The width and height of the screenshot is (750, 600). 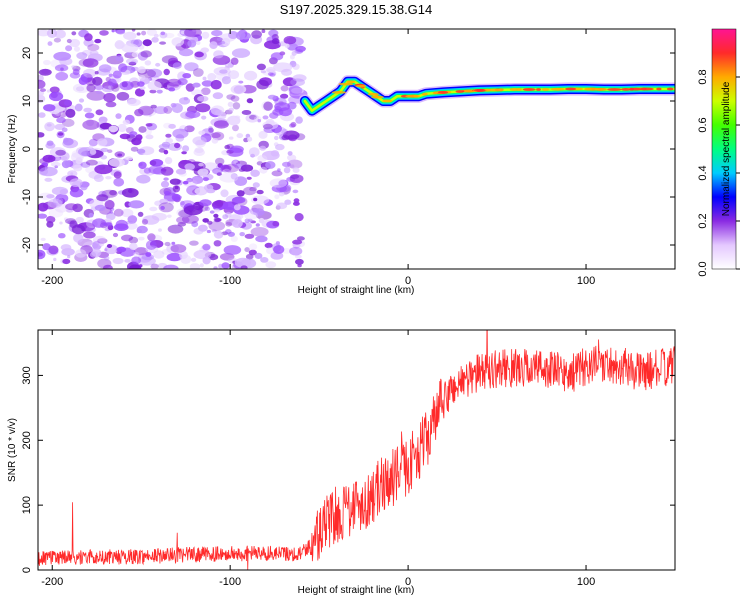 I want to click on colorbar-gradient, so click(x=724, y=149).